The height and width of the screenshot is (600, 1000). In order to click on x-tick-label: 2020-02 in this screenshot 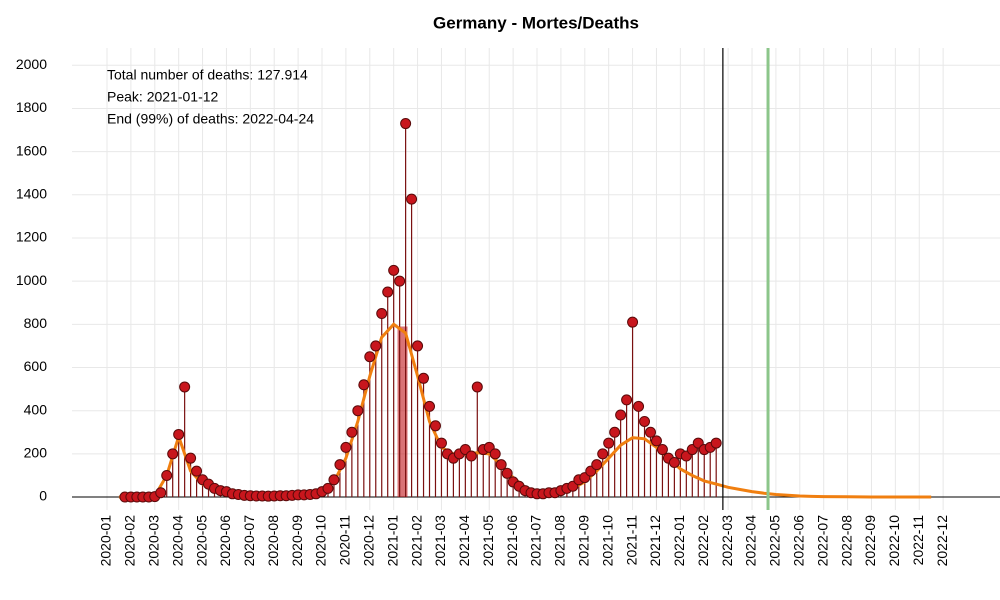, I will do `click(130, 541)`.